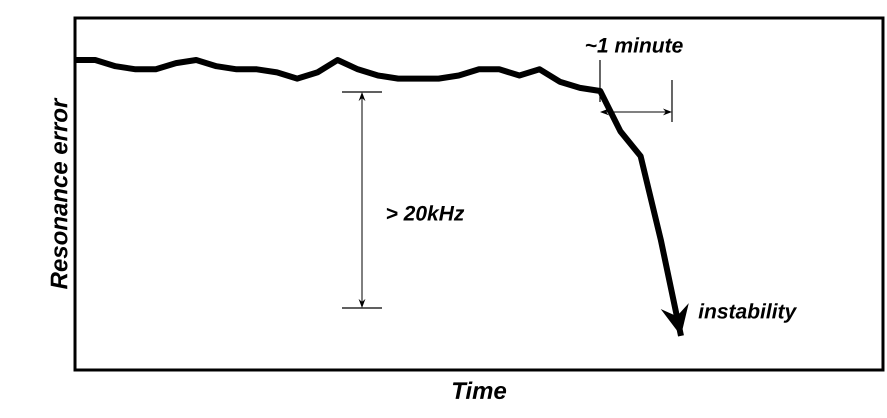 This screenshot has width=887, height=418. I want to click on y-axis-title: Resonance error, so click(59, 193).